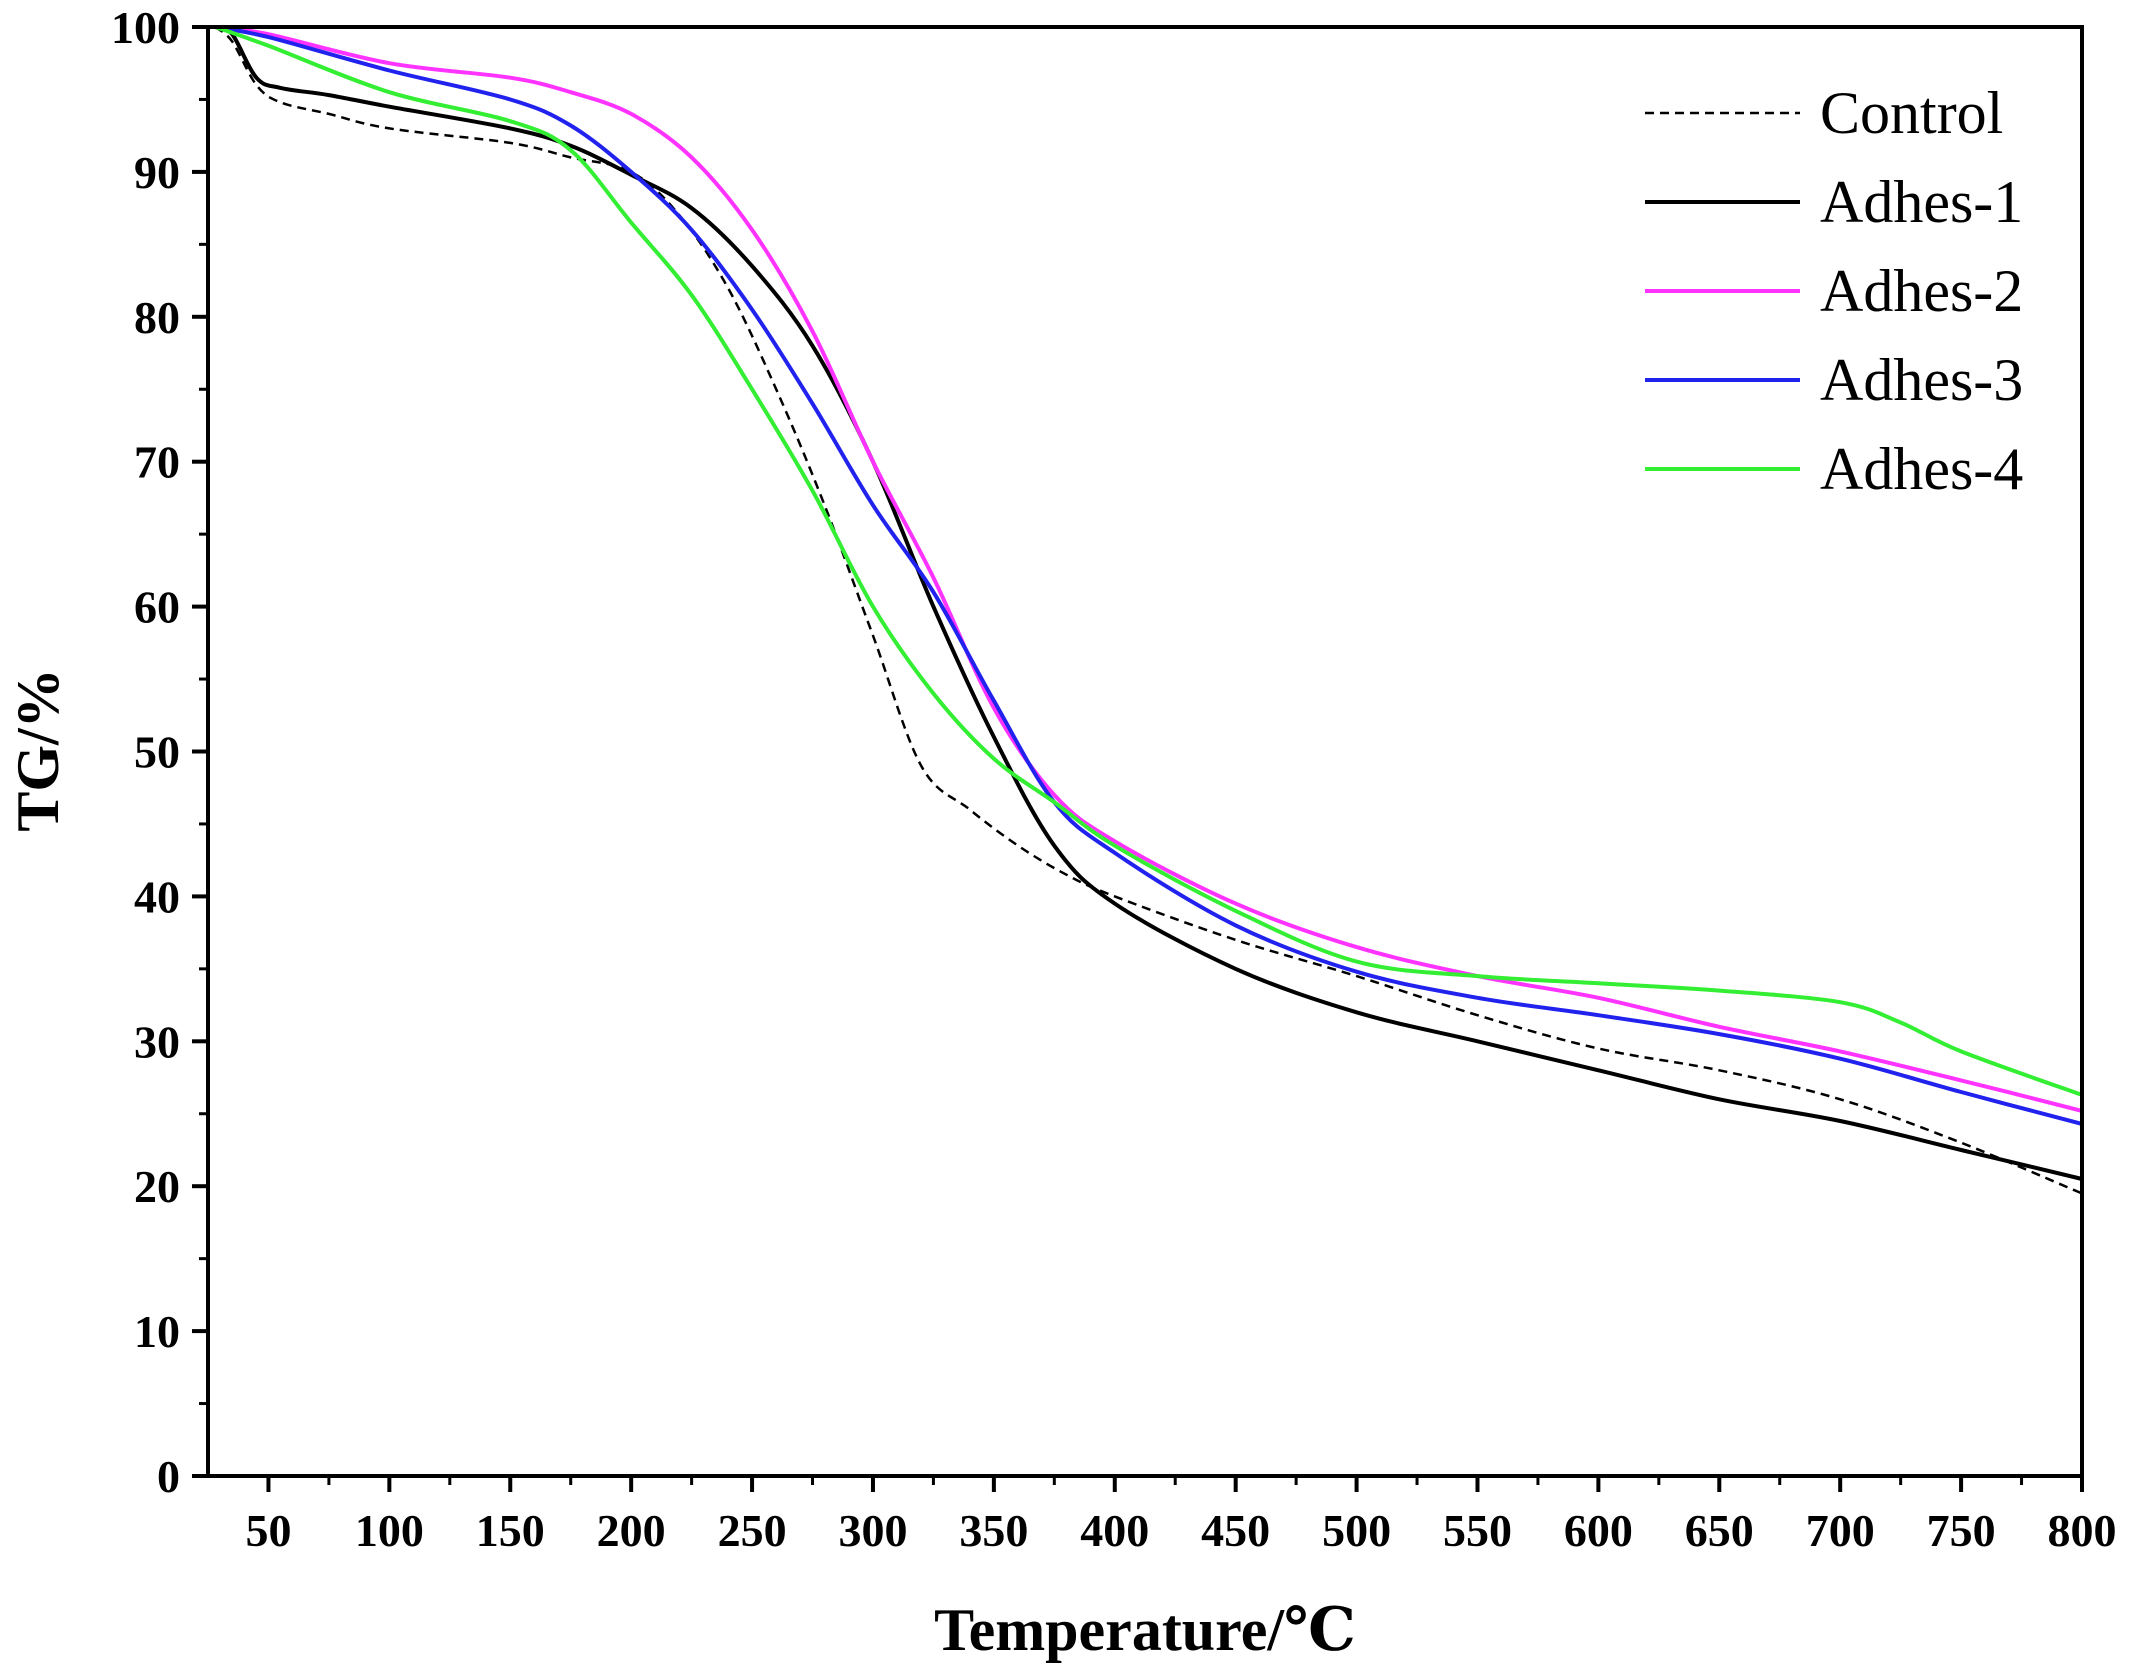 This screenshot has width=2131, height=1665. I want to click on legend-label-3: Adhes-2, so click(1921, 291).